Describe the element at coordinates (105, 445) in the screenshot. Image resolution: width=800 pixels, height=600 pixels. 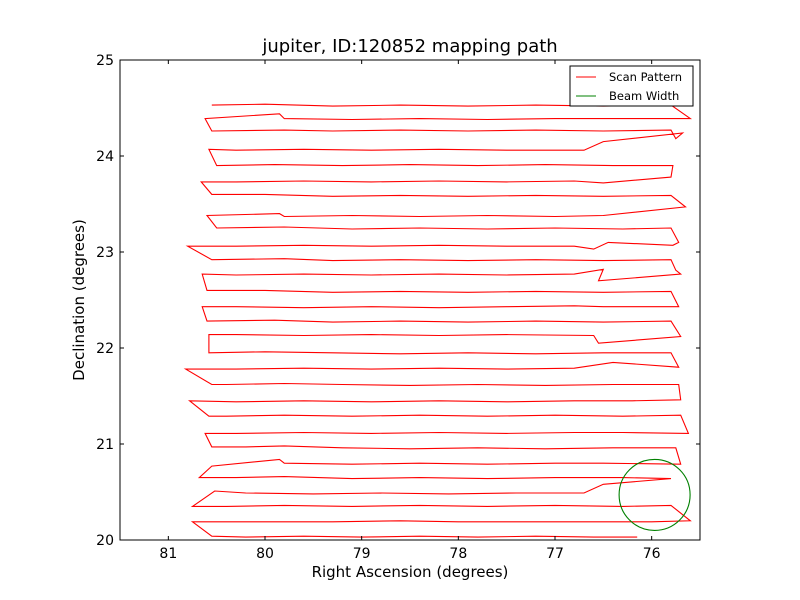
I see `y-tick-label: 21` at that location.